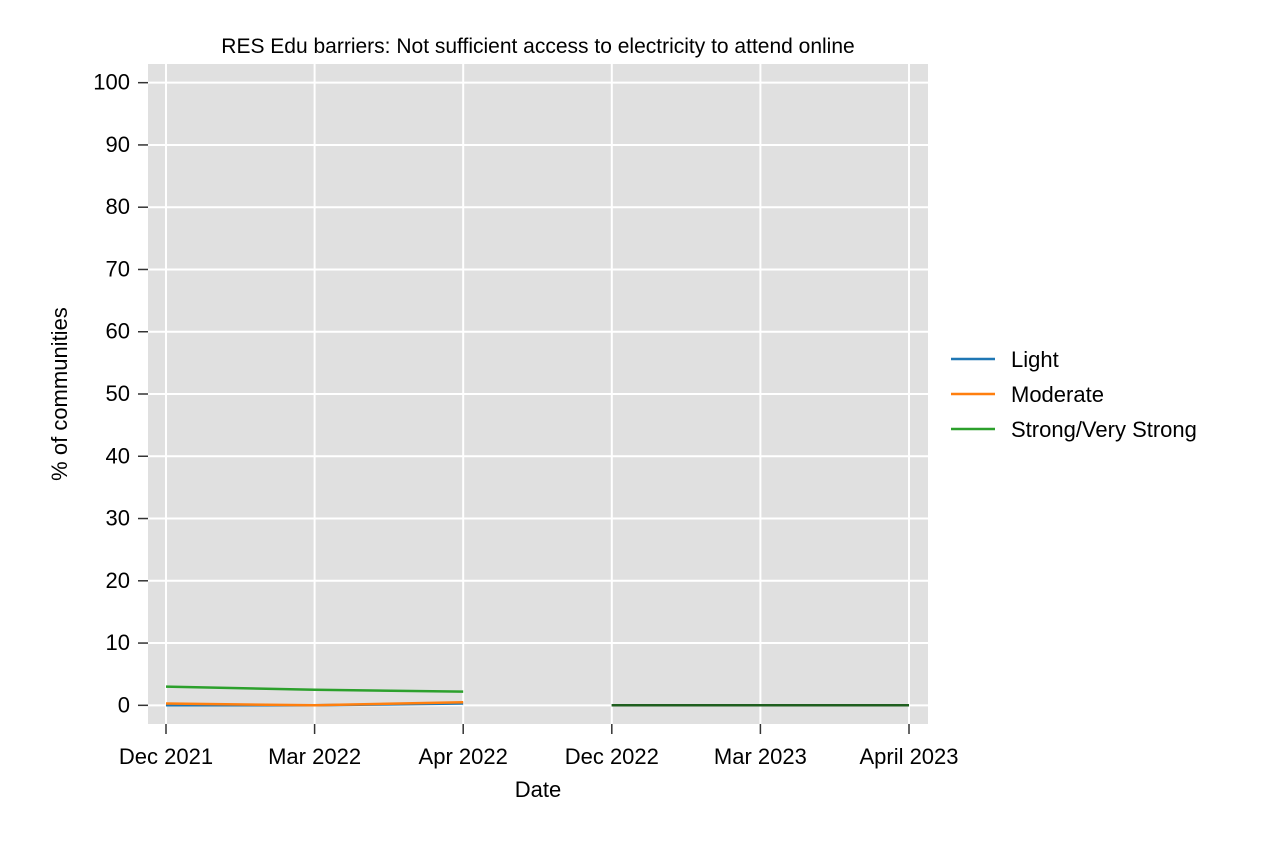 The image size is (1272, 853). Describe the element at coordinates (118, 455) in the screenshot. I see `y-tick-label: 40` at that location.